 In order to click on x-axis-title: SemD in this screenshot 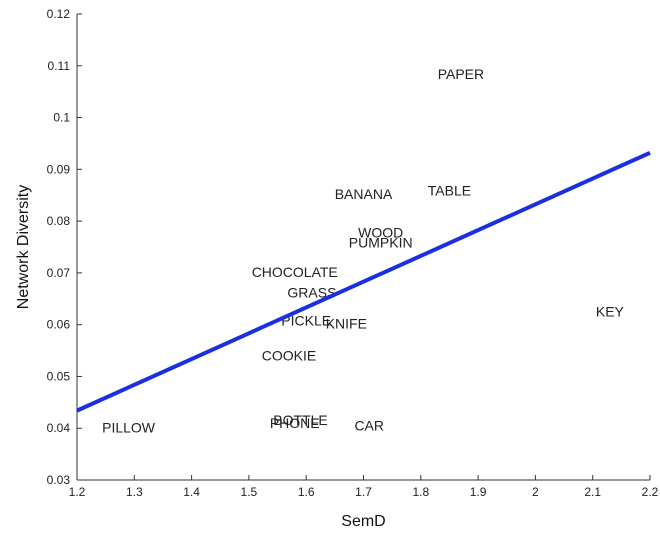, I will do `click(363, 521)`.